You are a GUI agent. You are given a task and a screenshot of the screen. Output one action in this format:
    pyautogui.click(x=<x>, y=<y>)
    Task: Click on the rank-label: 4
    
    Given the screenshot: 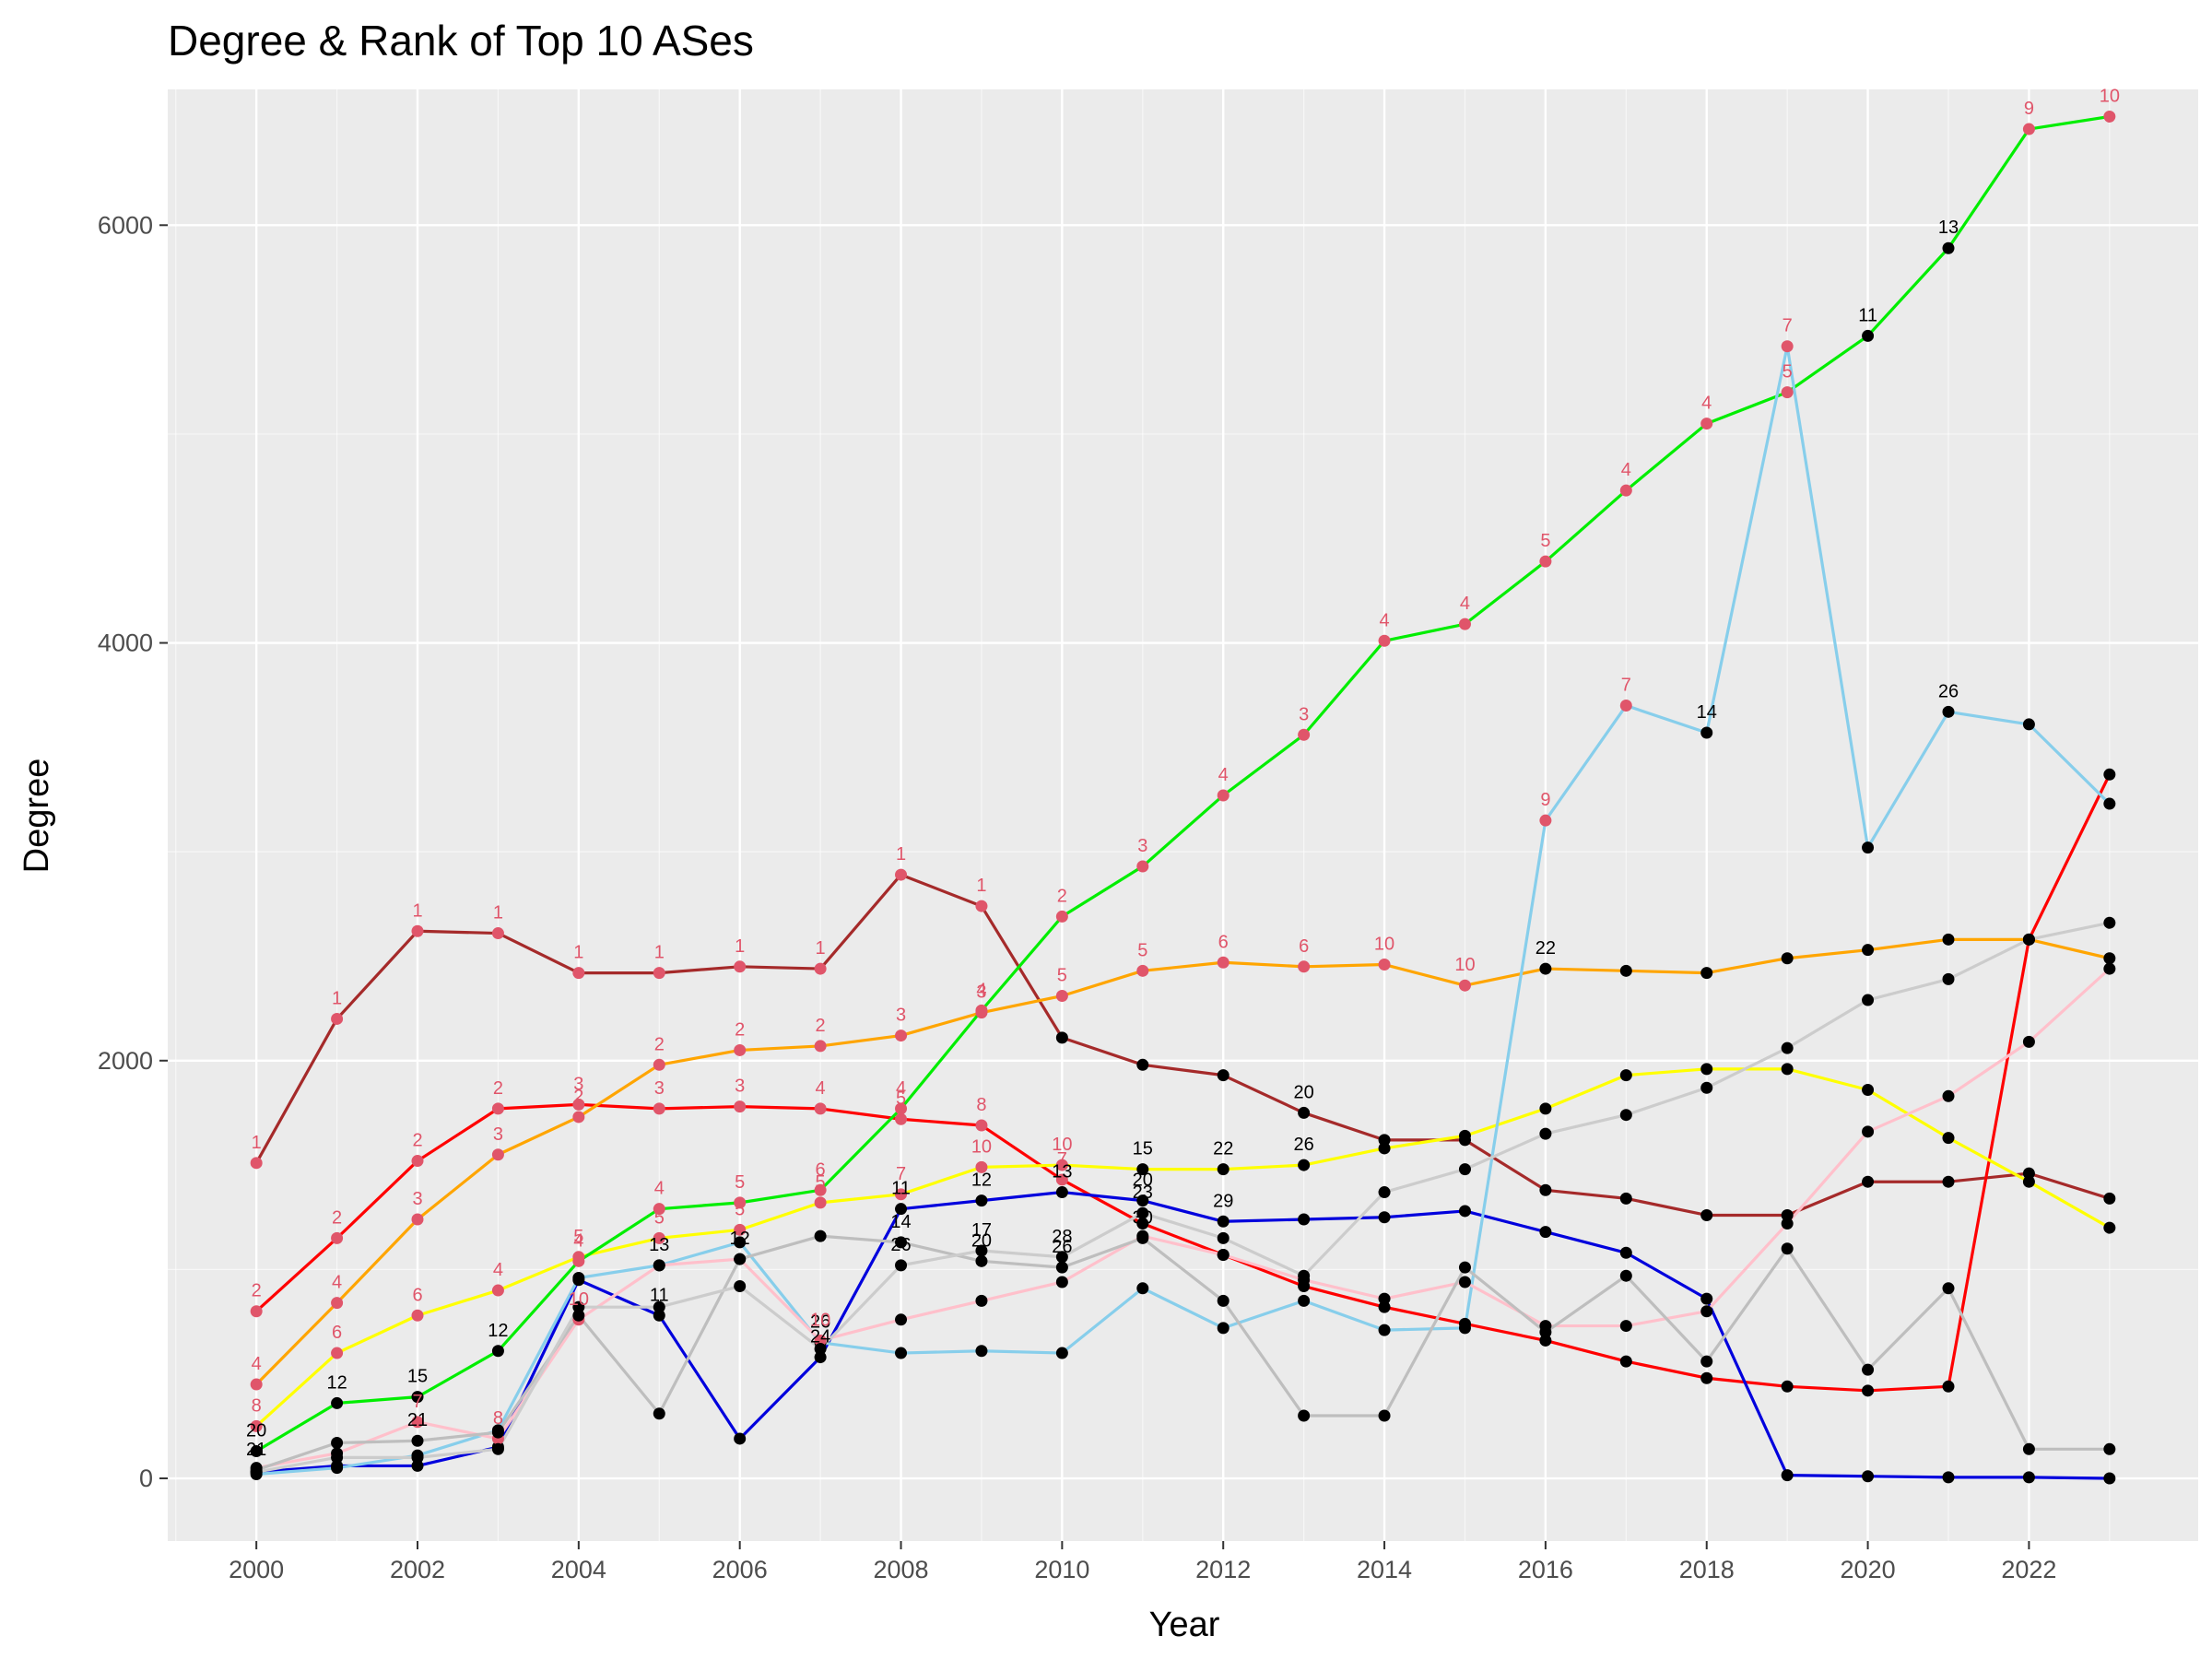 What is the action you would take?
    pyautogui.click(x=659, y=1189)
    